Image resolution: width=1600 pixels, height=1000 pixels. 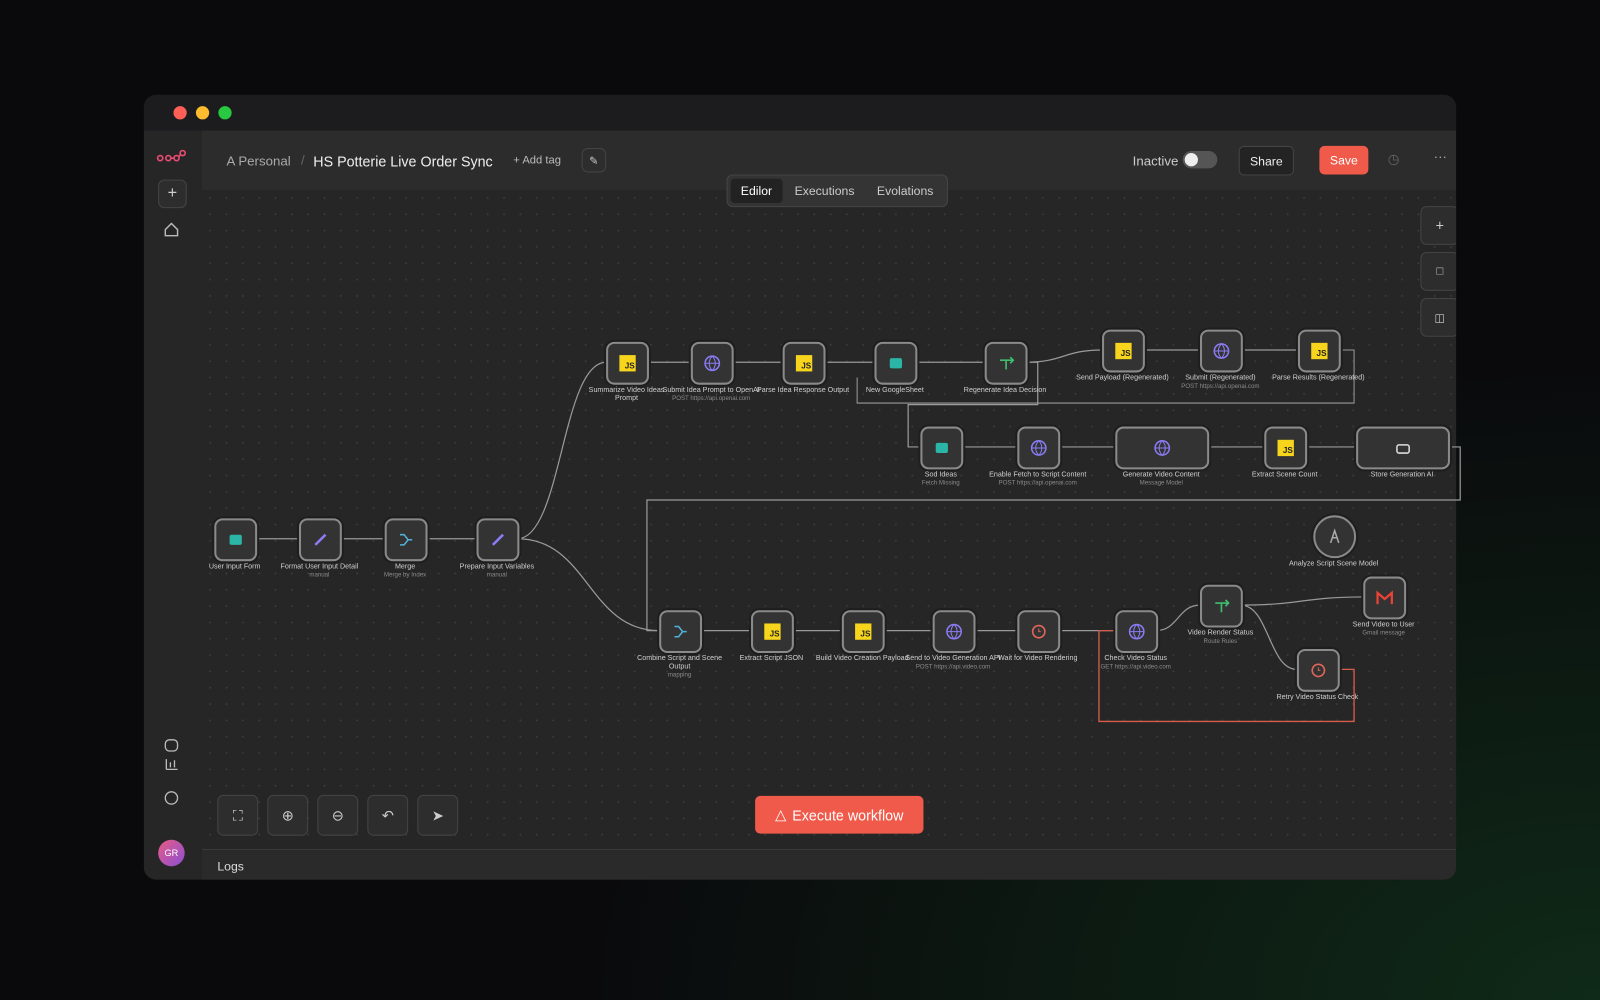 I want to click on undo-button: ↶, so click(x=388, y=815).